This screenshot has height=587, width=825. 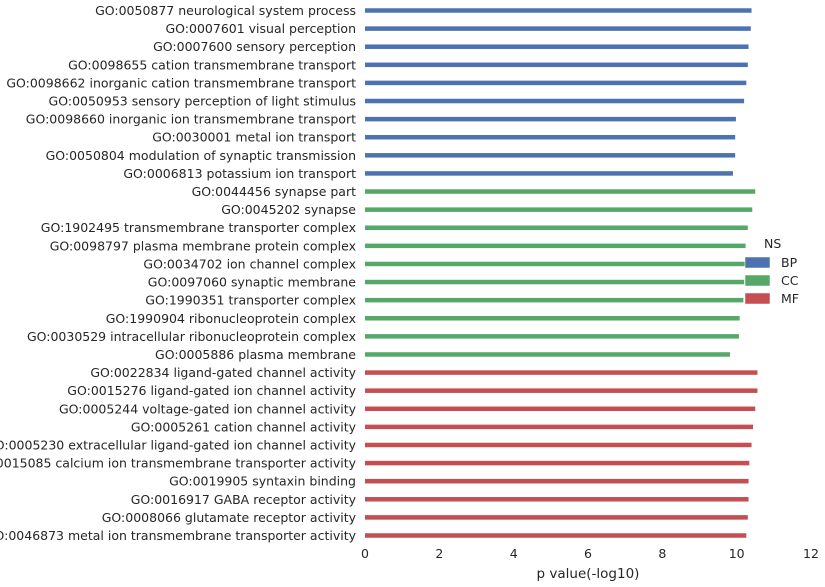 I want to click on legend-label-cc: CC, so click(x=790, y=280).